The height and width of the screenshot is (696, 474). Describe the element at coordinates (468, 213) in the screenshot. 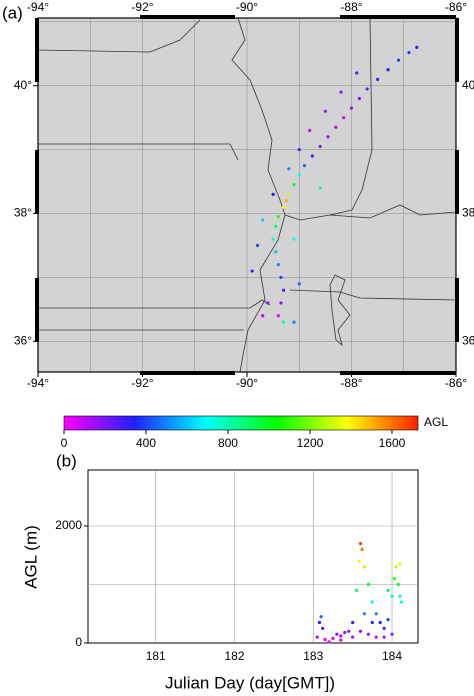

I see `y-tick-label: 38°` at that location.